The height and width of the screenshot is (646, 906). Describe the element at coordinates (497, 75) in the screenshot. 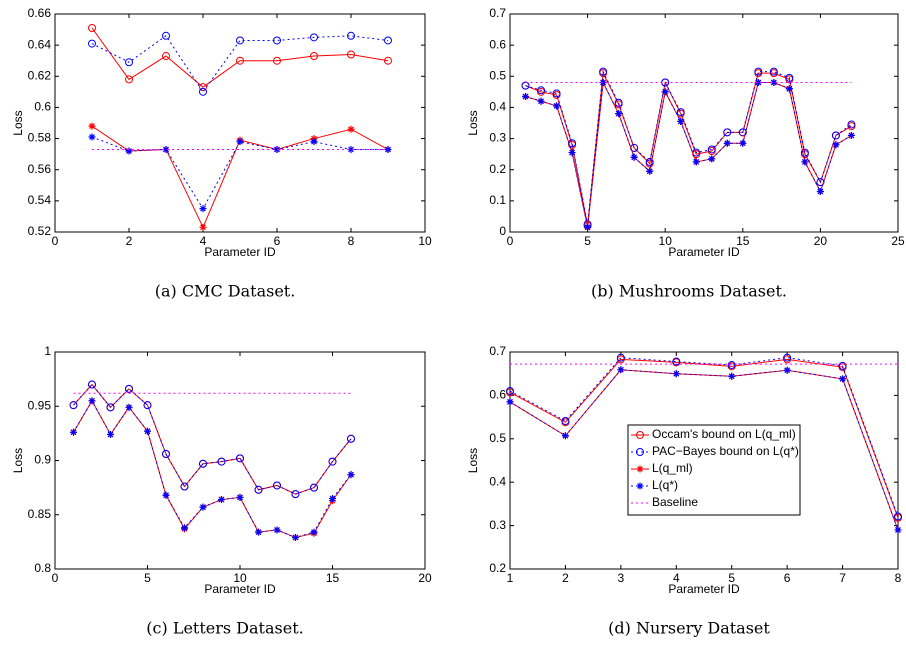

I see `y-tick-label: 0.5` at that location.